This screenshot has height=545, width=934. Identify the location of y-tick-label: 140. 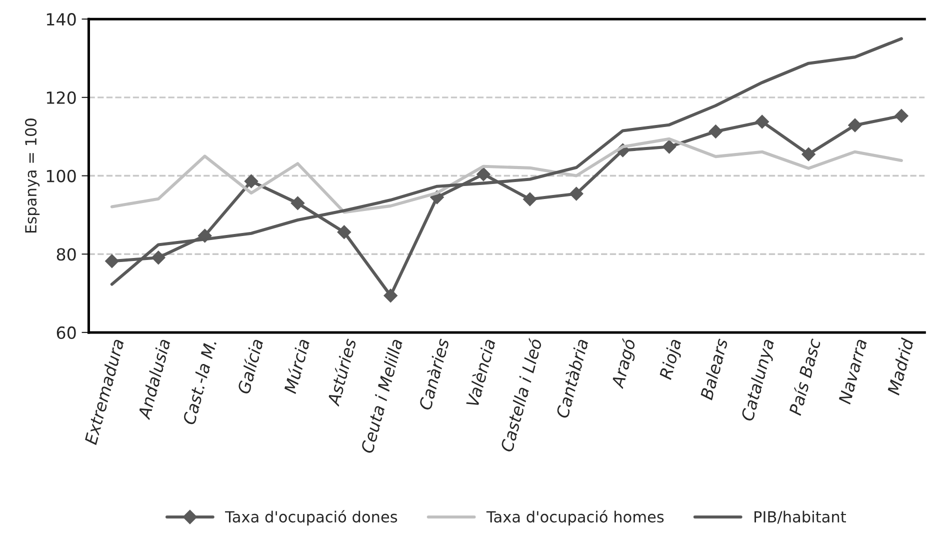
(61, 19).